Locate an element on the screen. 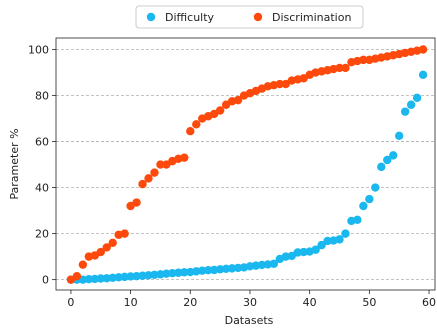 The width and height of the screenshot is (437, 332). y-tick-label: 0 is located at coordinates (45, 280).